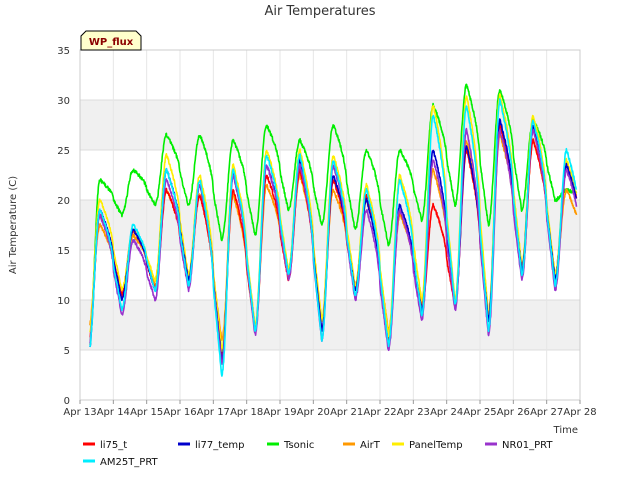 This screenshot has height=480, width=640. Describe the element at coordinates (67, 401) in the screenshot. I see `y-tick-label: 0` at that location.